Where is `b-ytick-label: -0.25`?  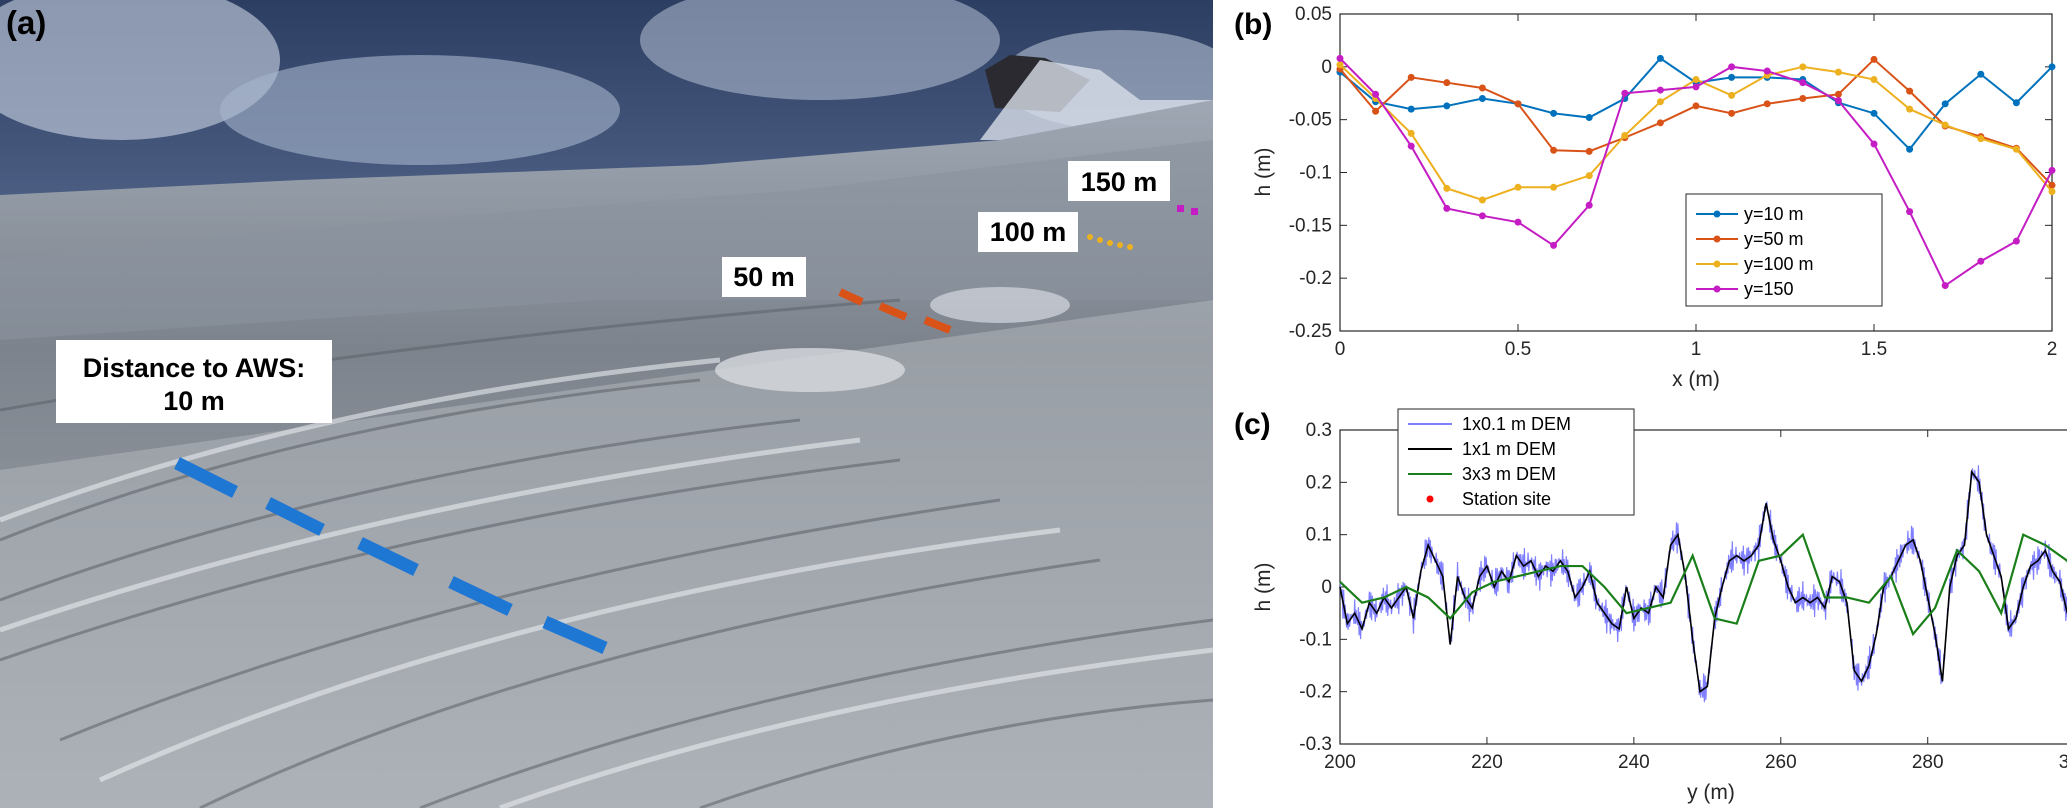 b-ytick-label: -0.25 is located at coordinates (1310, 331).